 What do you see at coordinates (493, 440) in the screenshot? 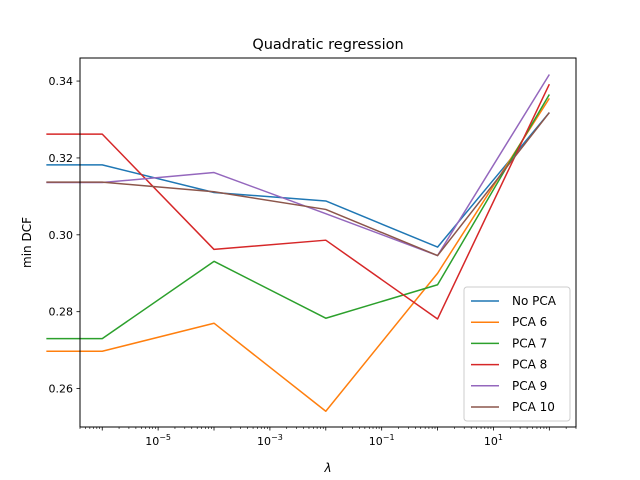
I see `x-tick-label: 10¹` at bounding box center [493, 440].